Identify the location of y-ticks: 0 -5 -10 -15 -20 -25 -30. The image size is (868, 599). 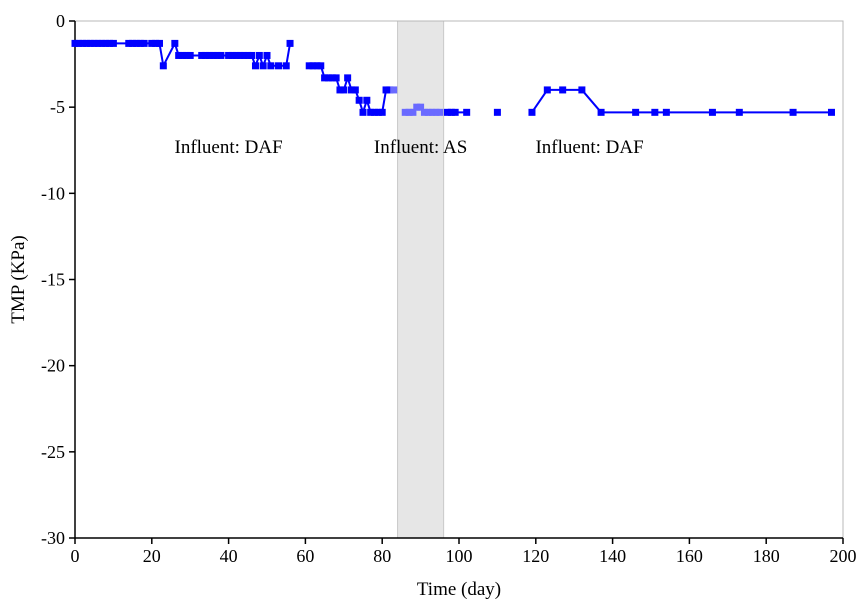
(58, 279).